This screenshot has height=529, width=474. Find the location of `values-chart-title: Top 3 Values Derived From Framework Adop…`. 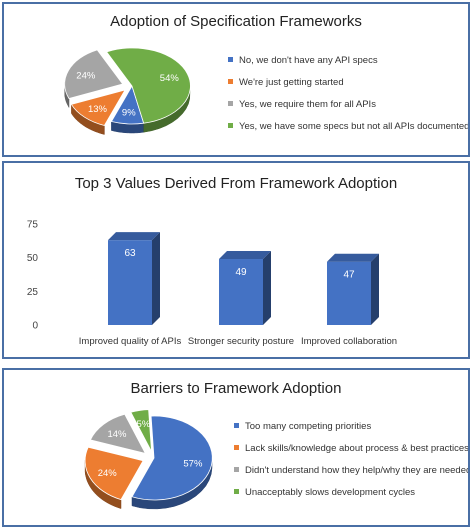

values-chart-title: Top 3 Values Derived From Framework Adop… is located at coordinates (236, 183).